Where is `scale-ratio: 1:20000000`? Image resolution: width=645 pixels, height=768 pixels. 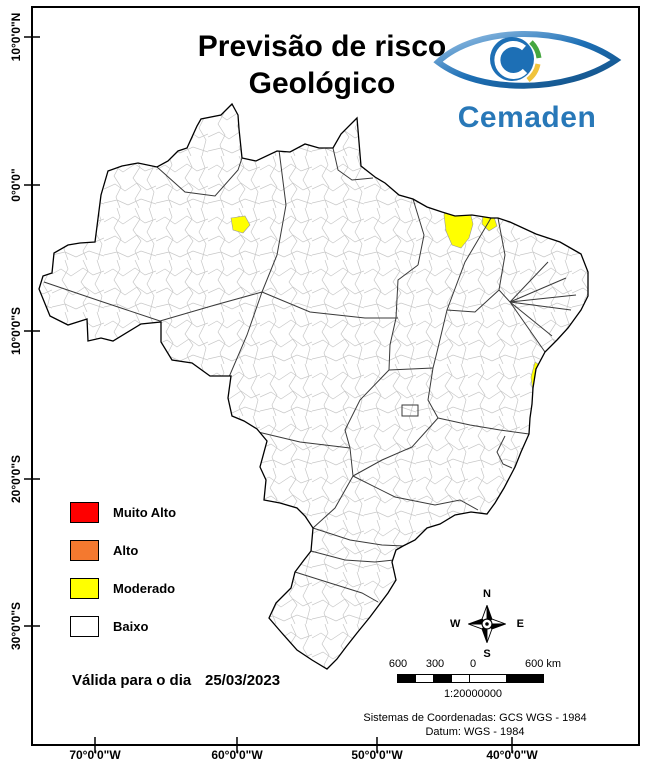
scale-ratio: 1:20000000 is located at coordinates (473, 694).